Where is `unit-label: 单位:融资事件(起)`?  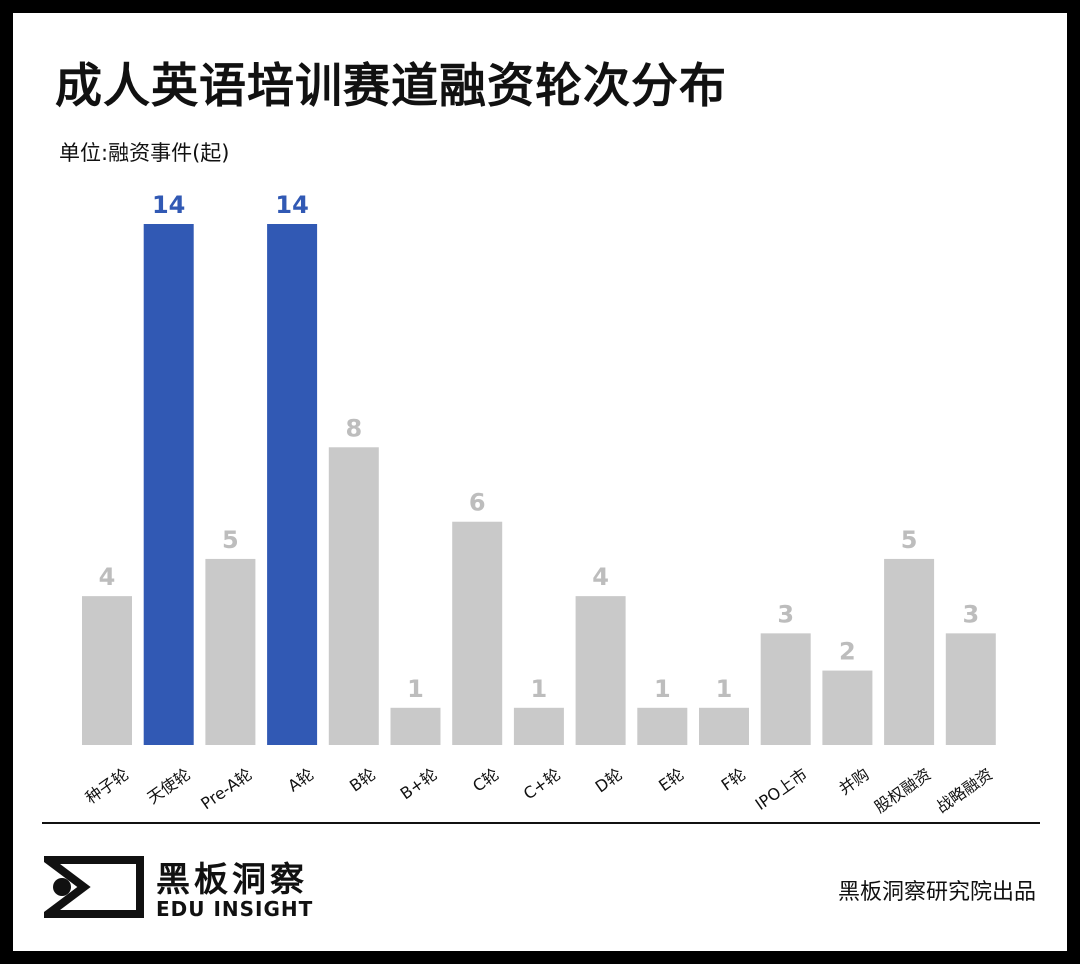
unit-label: 单位:融资事件(起) is located at coordinates (144, 153).